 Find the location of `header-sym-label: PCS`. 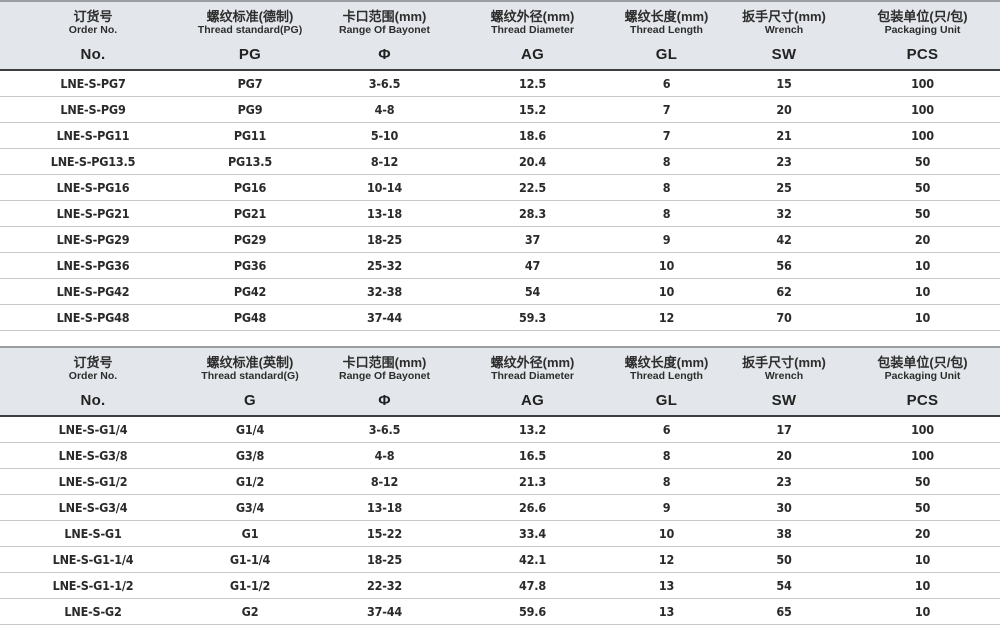

header-sym-label: PCS is located at coordinates (922, 400).